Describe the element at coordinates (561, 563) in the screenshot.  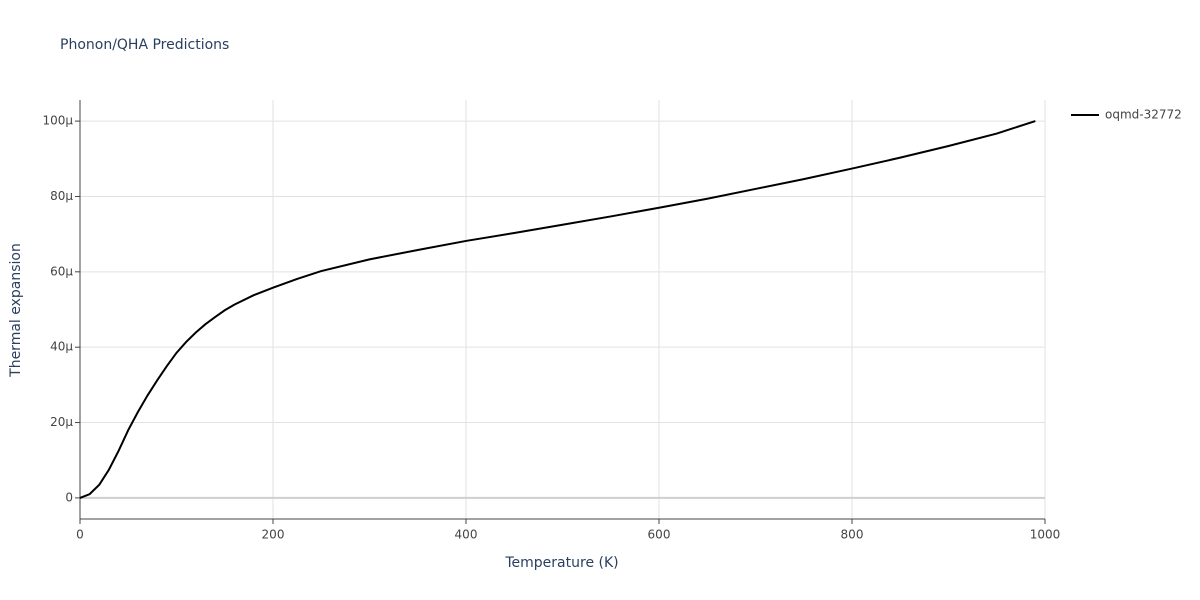
I see `x-axis-title: Temperature (K)` at that location.